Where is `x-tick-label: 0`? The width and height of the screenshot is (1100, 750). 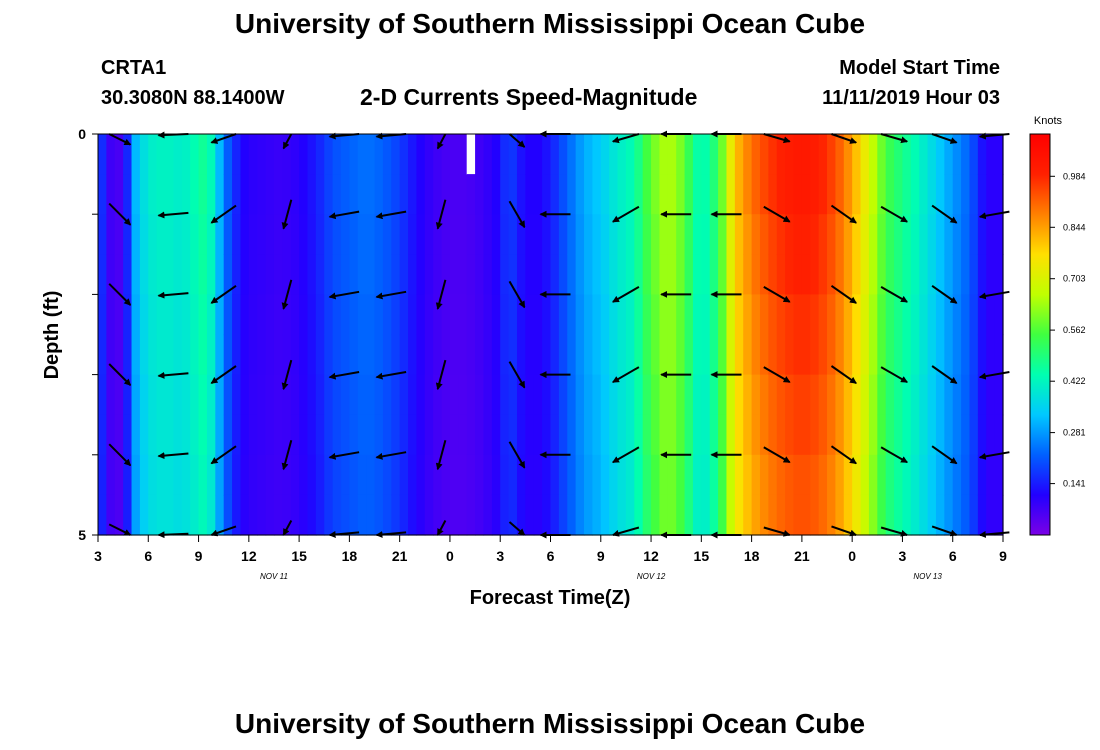
x-tick-label: 0 is located at coordinates (852, 556).